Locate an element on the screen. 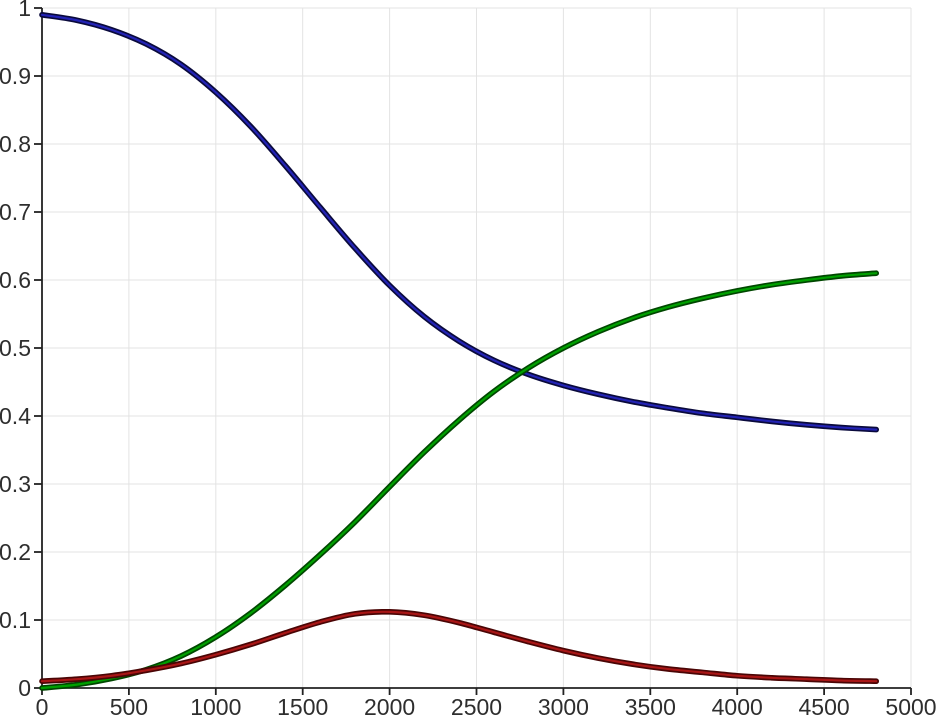  x-tick-label: 4500 is located at coordinates (824, 707).